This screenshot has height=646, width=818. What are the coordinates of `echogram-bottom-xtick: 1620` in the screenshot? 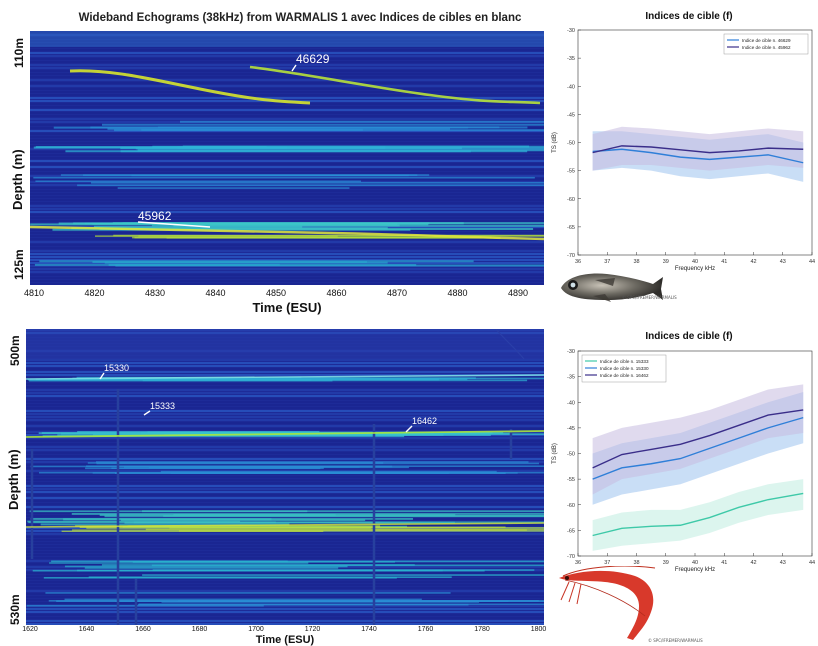 It's located at (30, 629).